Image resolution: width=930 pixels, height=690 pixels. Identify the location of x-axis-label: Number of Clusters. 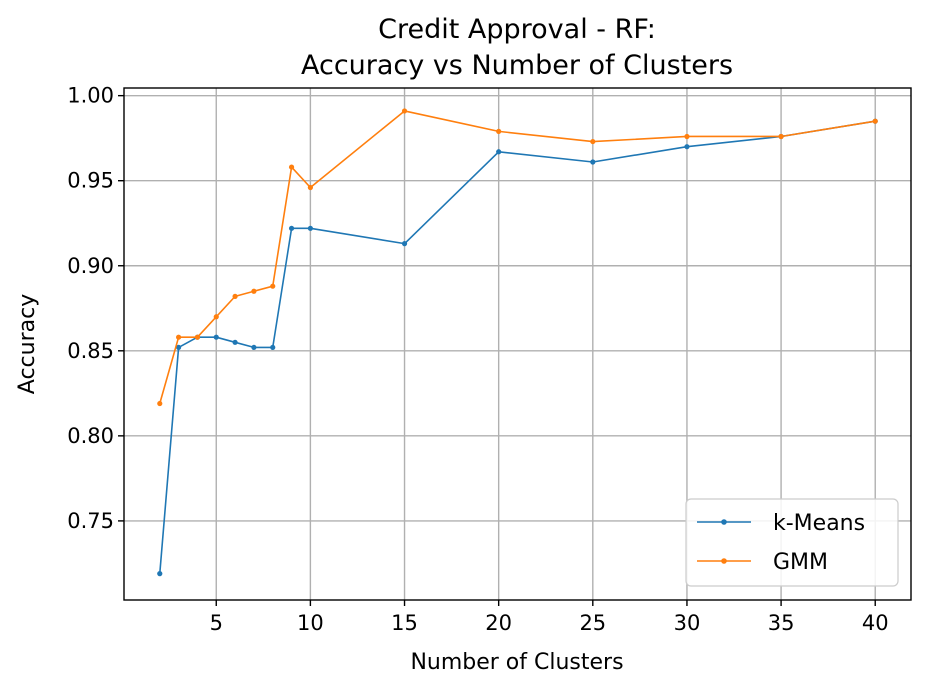
(516, 662).